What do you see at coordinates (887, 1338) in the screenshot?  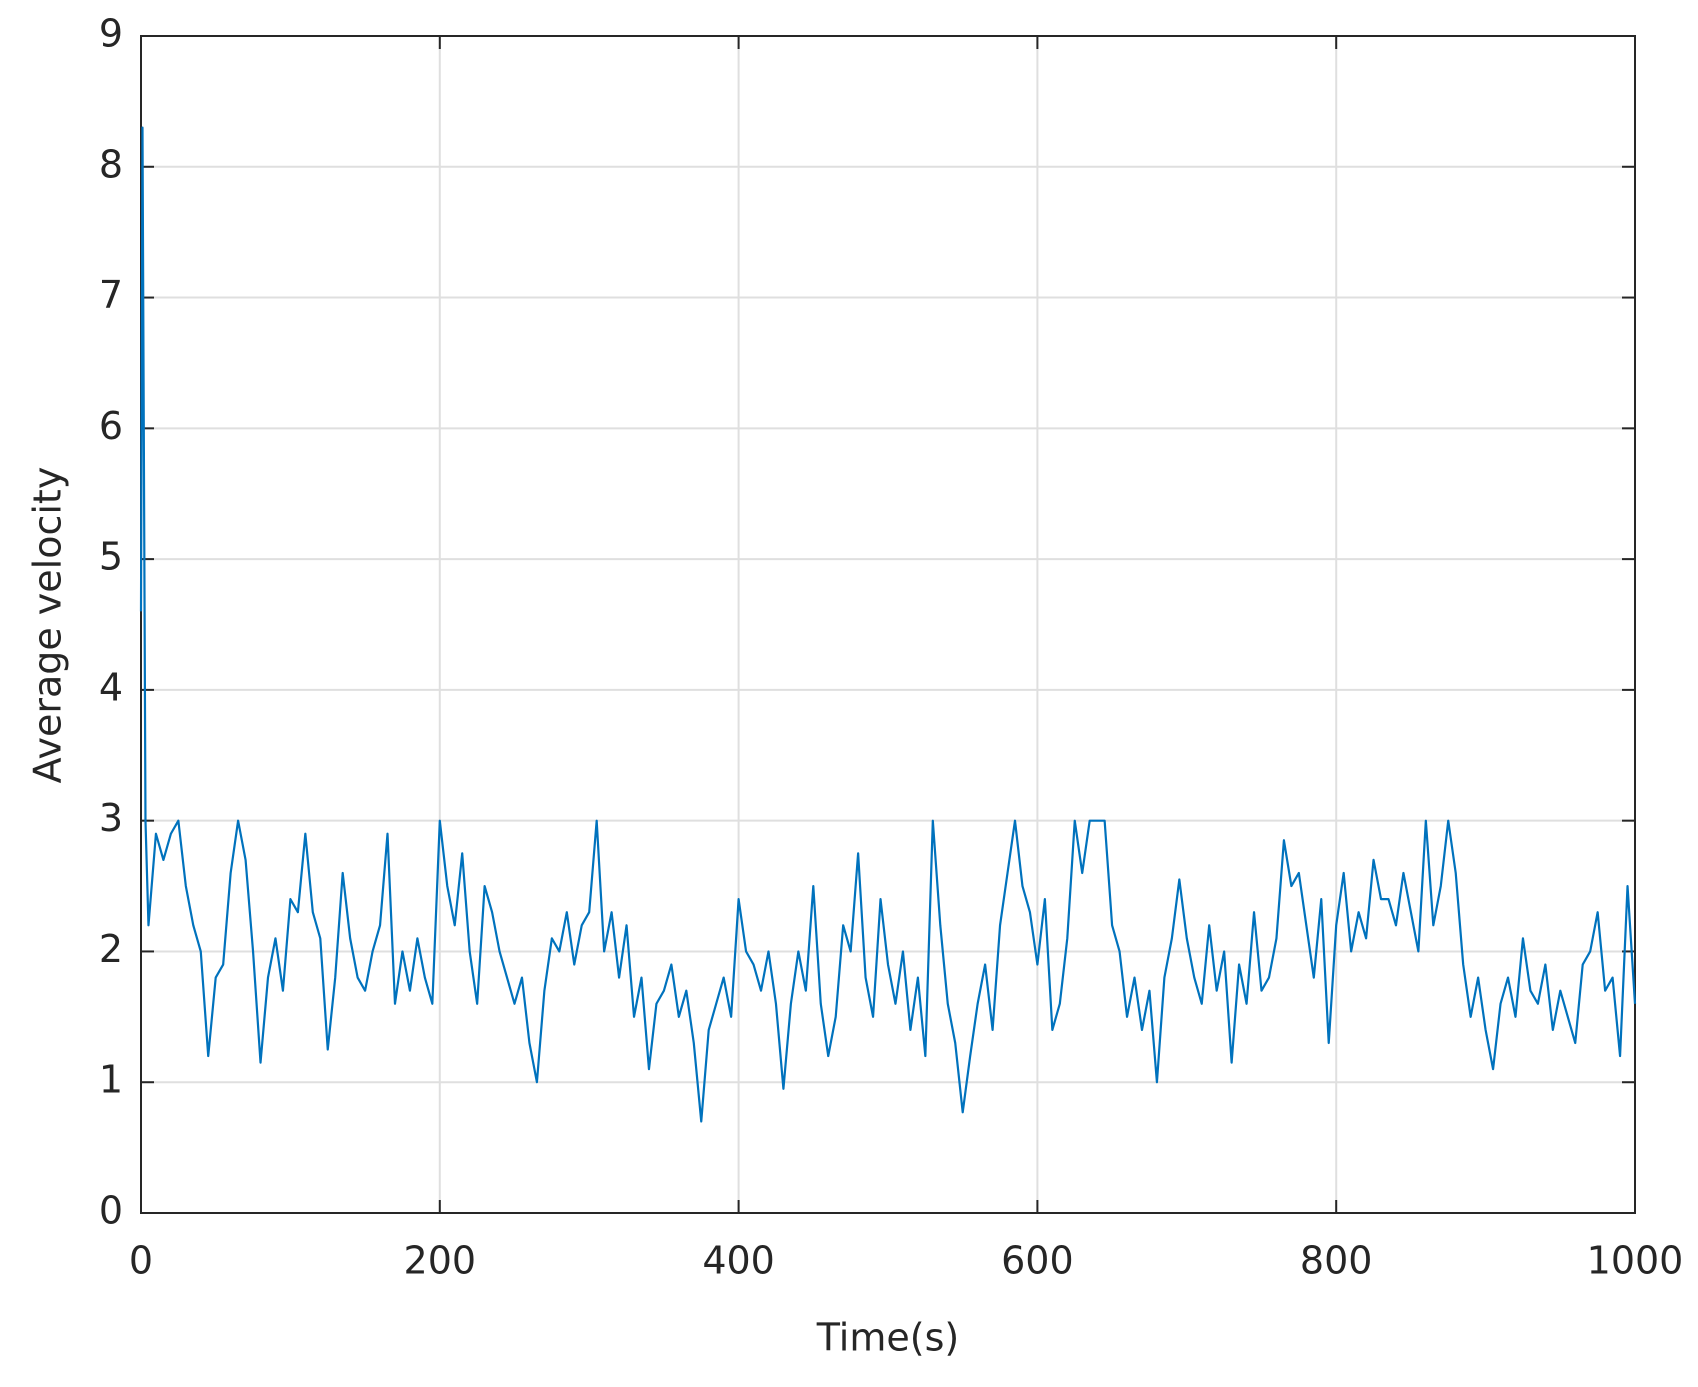 I see `x-axis-label: Time(s)` at bounding box center [887, 1338].